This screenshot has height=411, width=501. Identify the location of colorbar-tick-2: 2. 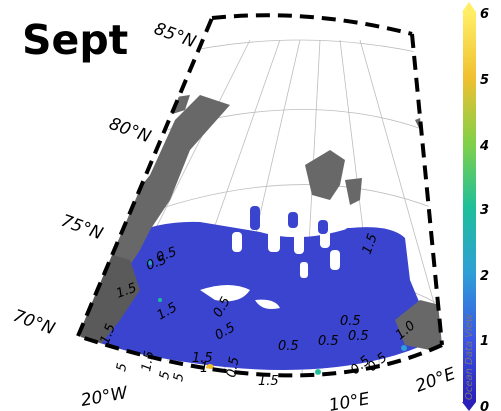
(484, 276).